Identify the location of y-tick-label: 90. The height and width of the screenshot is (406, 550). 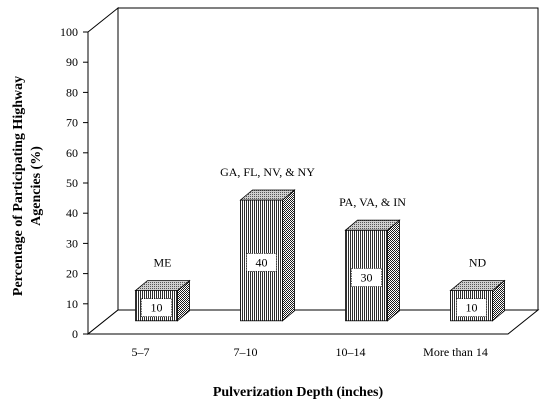
(72, 62).